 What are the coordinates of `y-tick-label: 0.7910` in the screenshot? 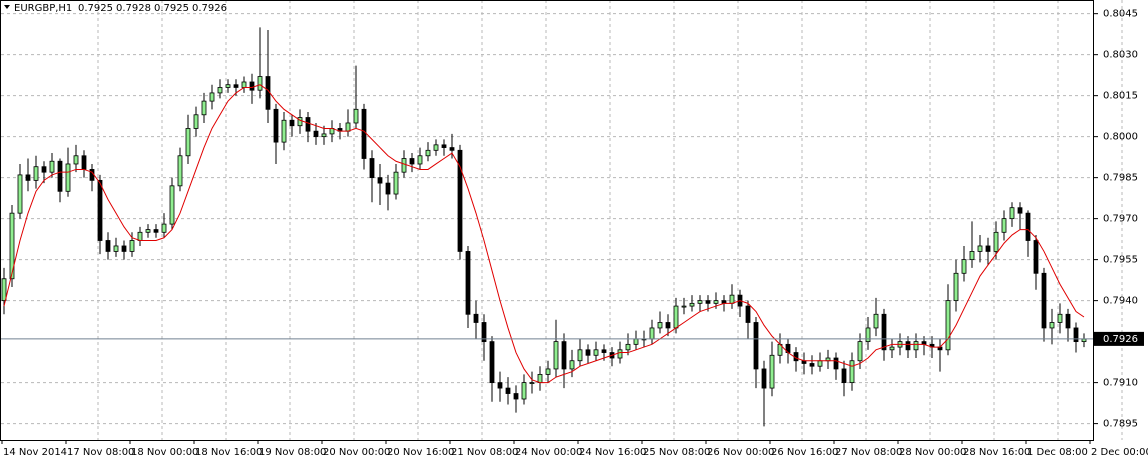 It's located at (1120, 383).